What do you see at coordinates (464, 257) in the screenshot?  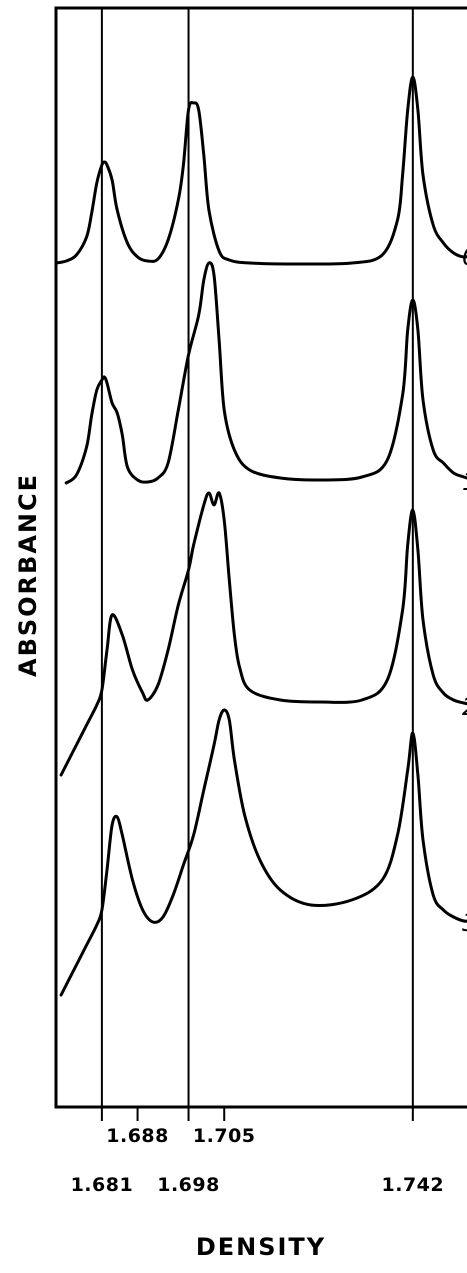 I see `trace-label-0: 0` at bounding box center [464, 257].